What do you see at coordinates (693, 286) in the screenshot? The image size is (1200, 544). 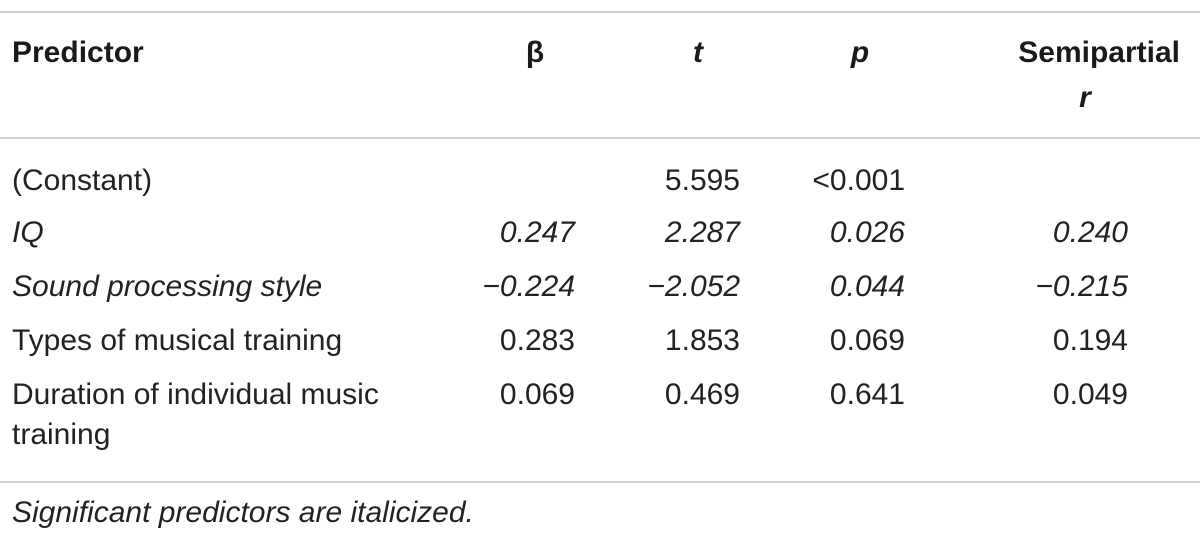 I see `row-sound-t: −2.052` at bounding box center [693, 286].